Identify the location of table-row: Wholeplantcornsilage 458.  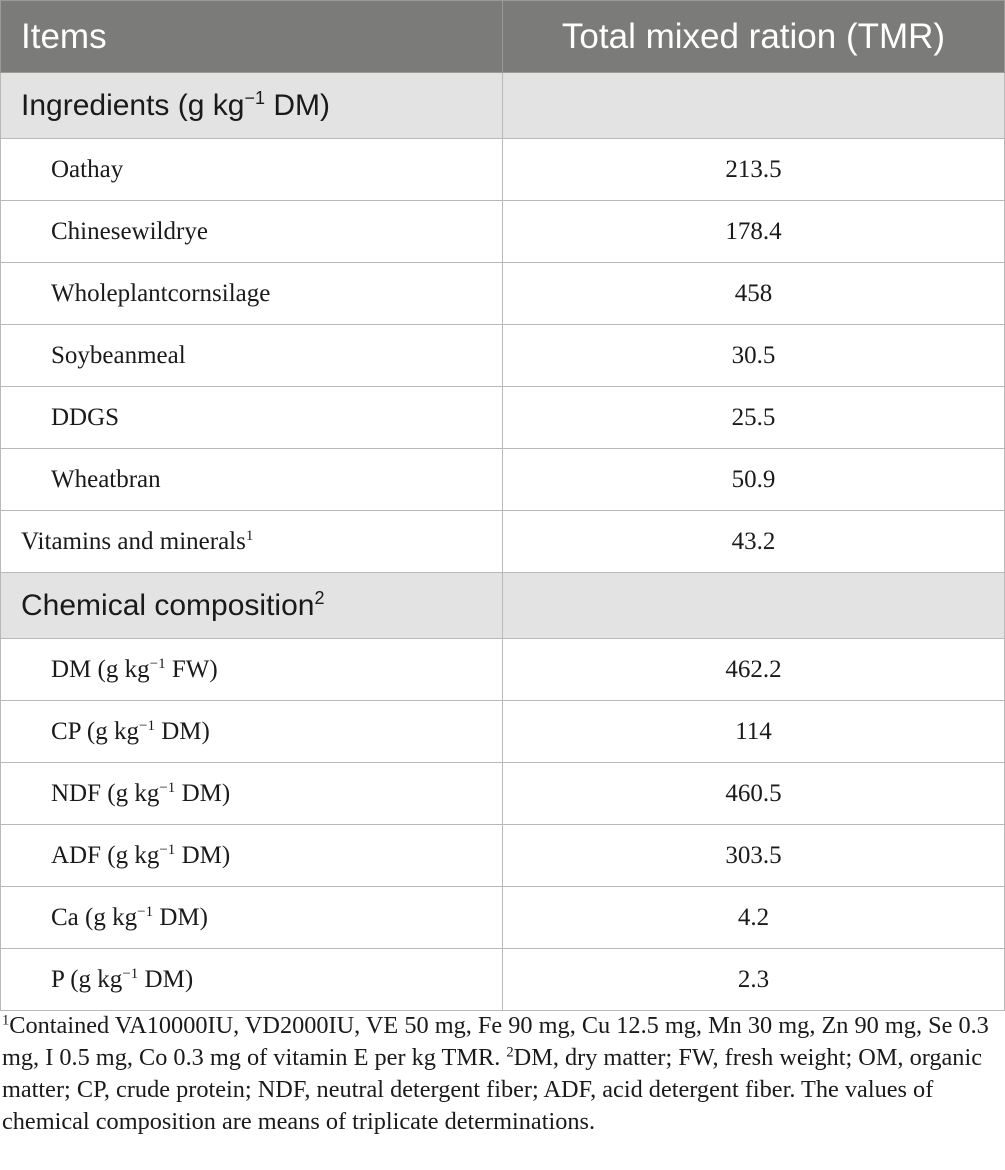
(502, 293).